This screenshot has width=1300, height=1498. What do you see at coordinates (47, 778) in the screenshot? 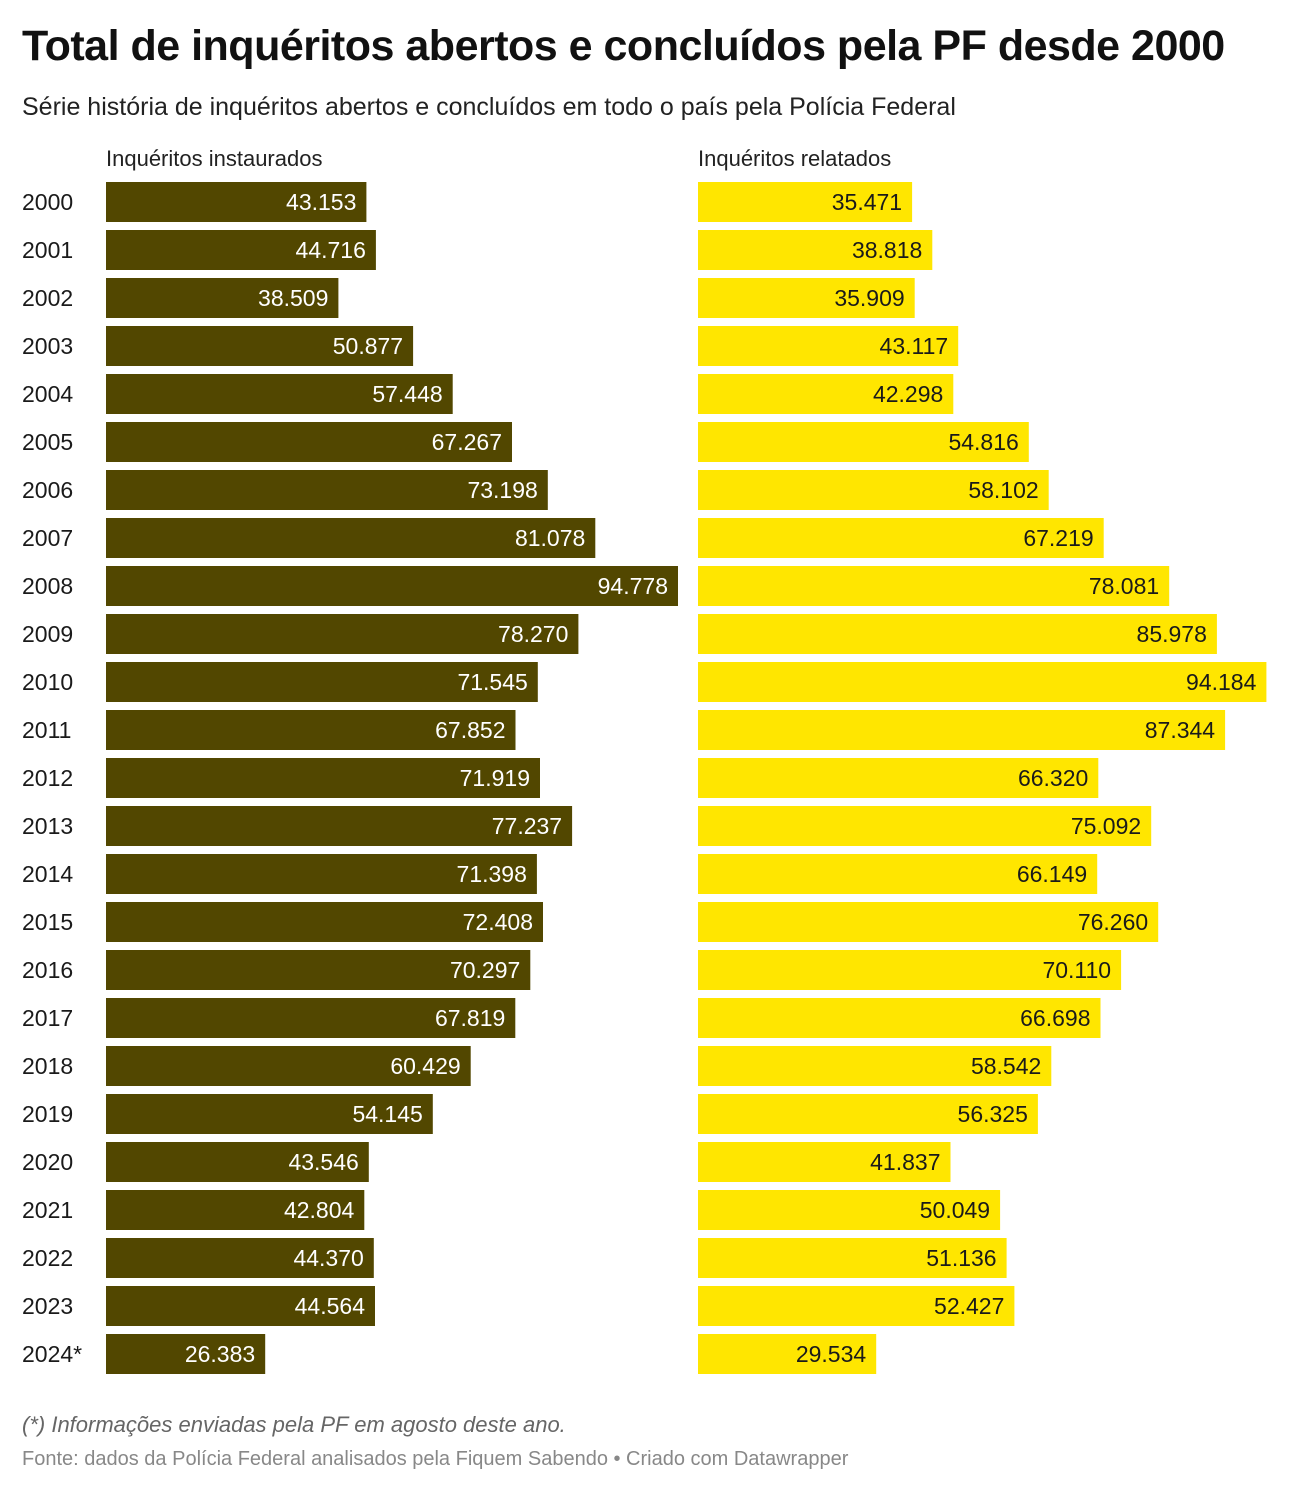
I see `year-label: 2012` at bounding box center [47, 778].